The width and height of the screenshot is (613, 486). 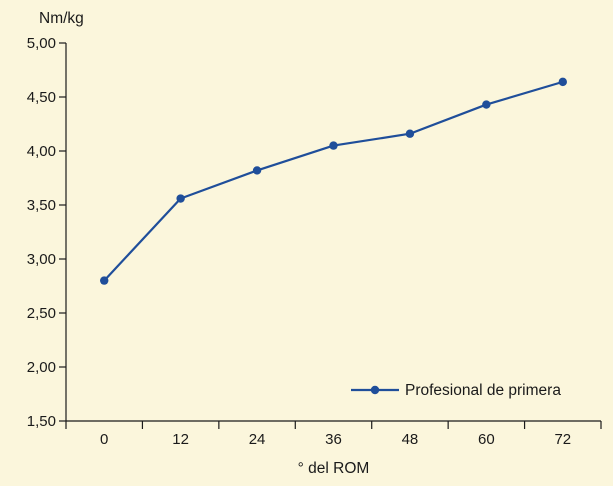 What do you see at coordinates (333, 439) in the screenshot?
I see `x-tick-label: 36` at bounding box center [333, 439].